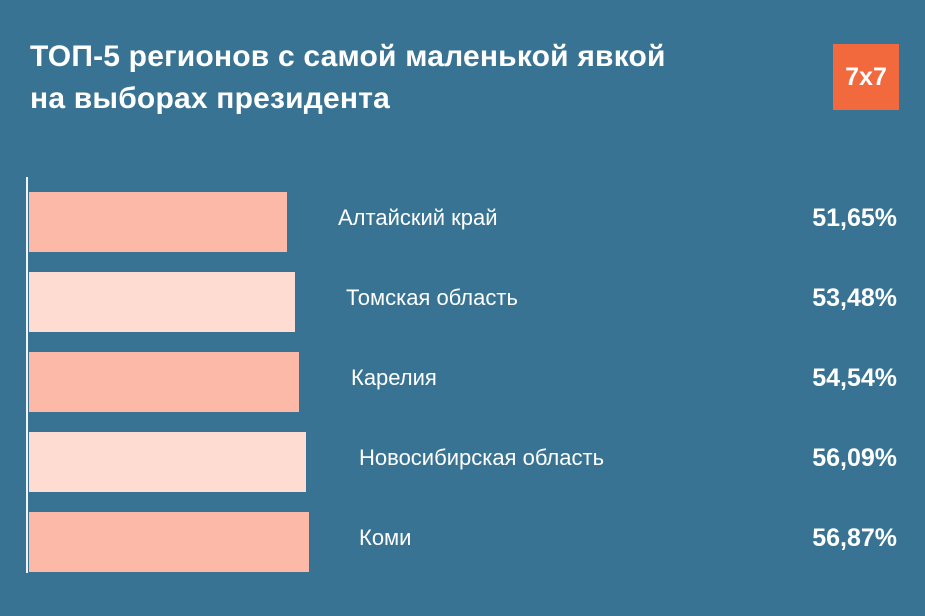 This screenshot has height=616, width=925. What do you see at coordinates (418, 217) in the screenshot?
I see `category-label: Алтайский край` at bounding box center [418, 217].